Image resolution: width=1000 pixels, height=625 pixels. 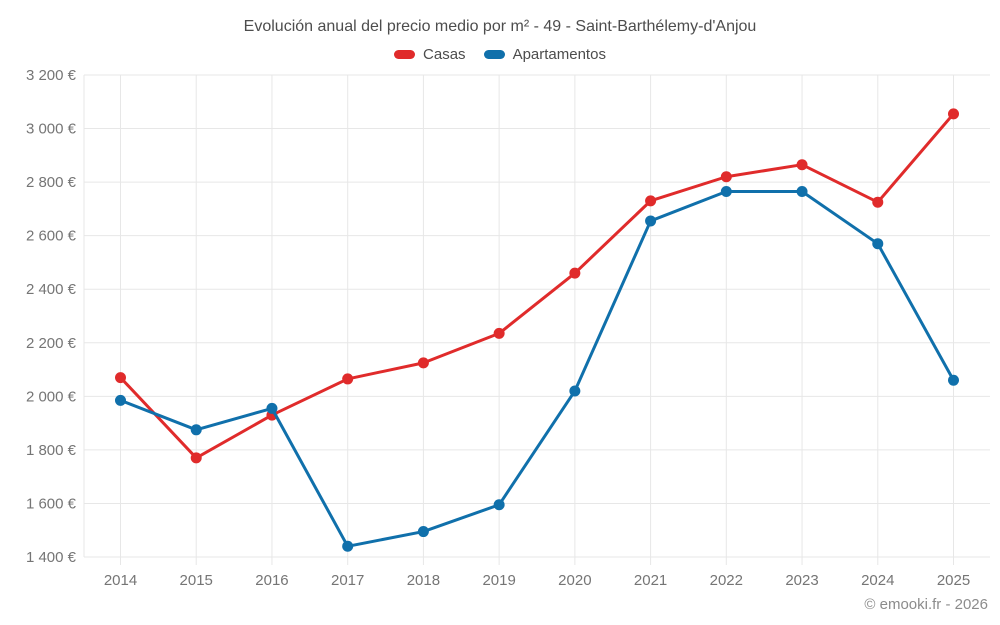 I want to click on svg-text: 2 400 €, so click(x=51, y=289).